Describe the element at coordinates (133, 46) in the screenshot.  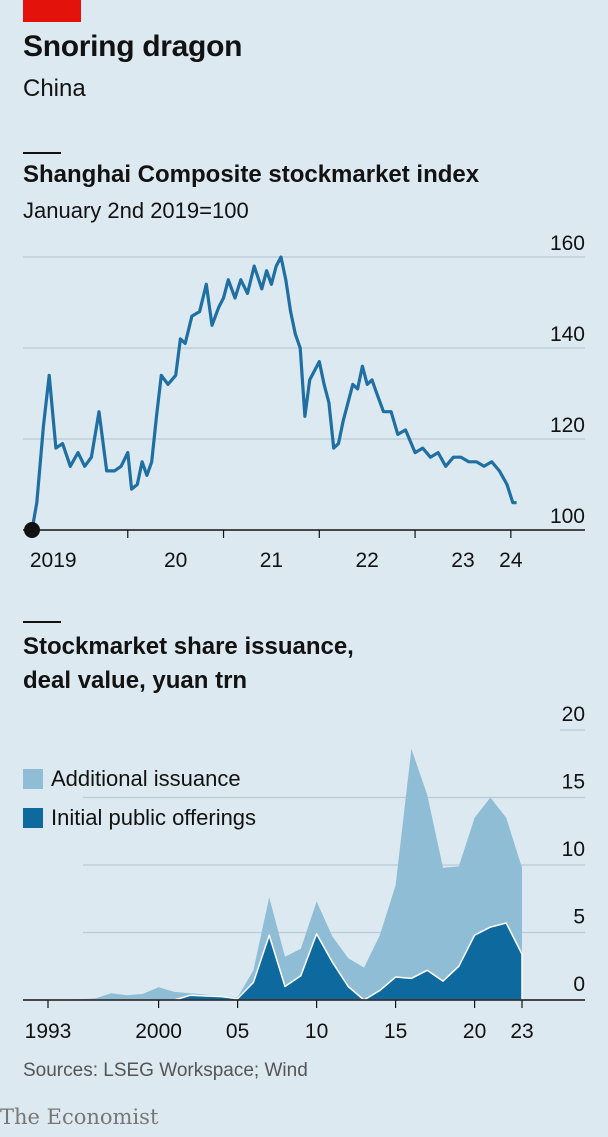
I see `page-title: Snoring dragon` at that location.